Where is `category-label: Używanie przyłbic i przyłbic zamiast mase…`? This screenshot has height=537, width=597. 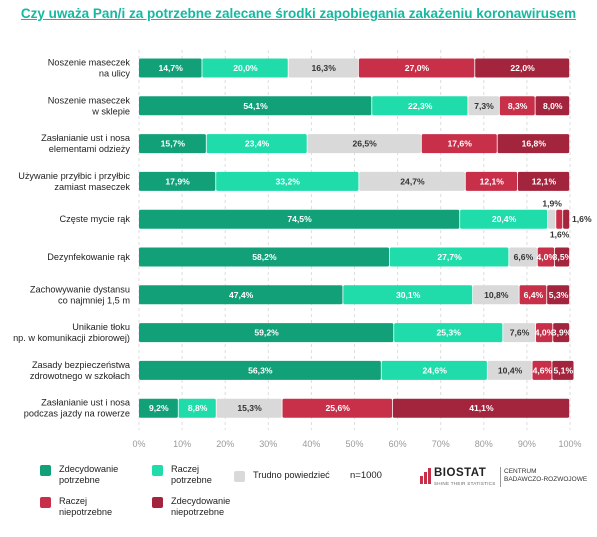 category-label: Używanie przyłbic i przyłbic zamiast mase… is located at coordinates (74, 181).